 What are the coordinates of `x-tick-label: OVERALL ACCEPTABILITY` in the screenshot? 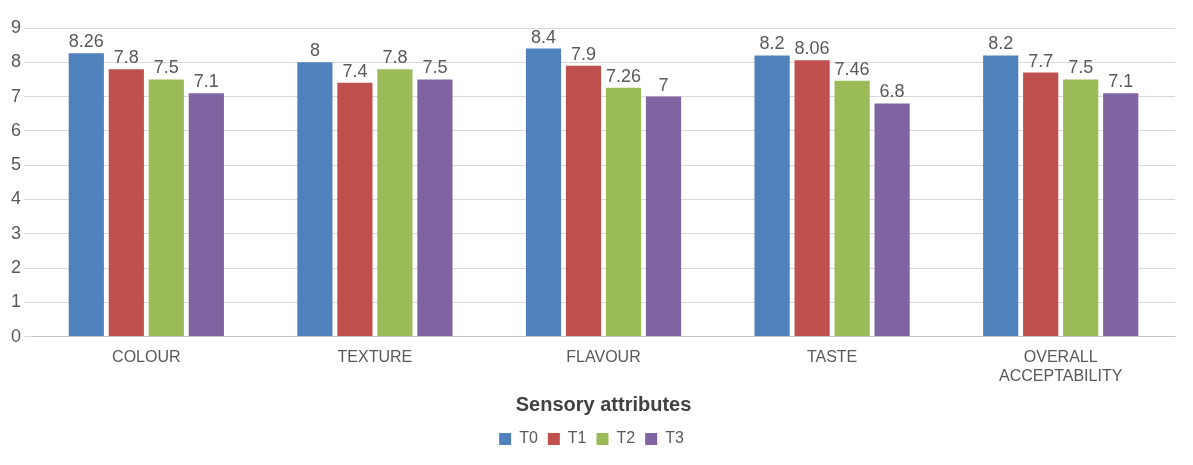 It's located at (1061, 365).